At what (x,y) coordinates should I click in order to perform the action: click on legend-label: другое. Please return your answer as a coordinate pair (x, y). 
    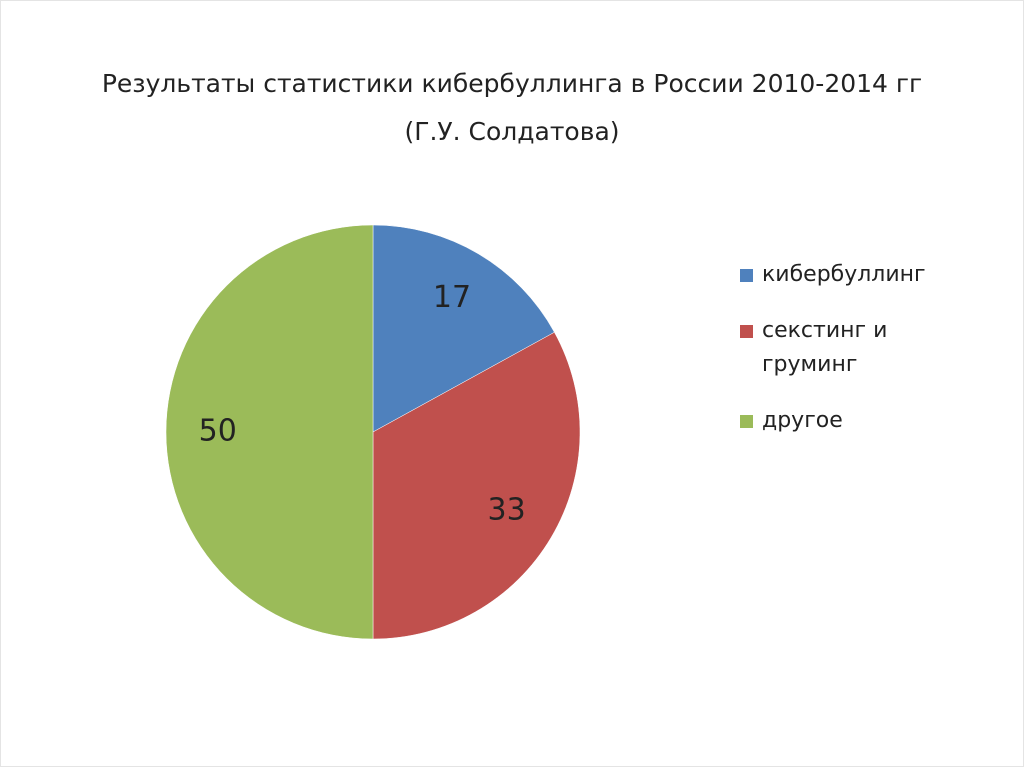
    Looking at the image, I should click on (802, 420).